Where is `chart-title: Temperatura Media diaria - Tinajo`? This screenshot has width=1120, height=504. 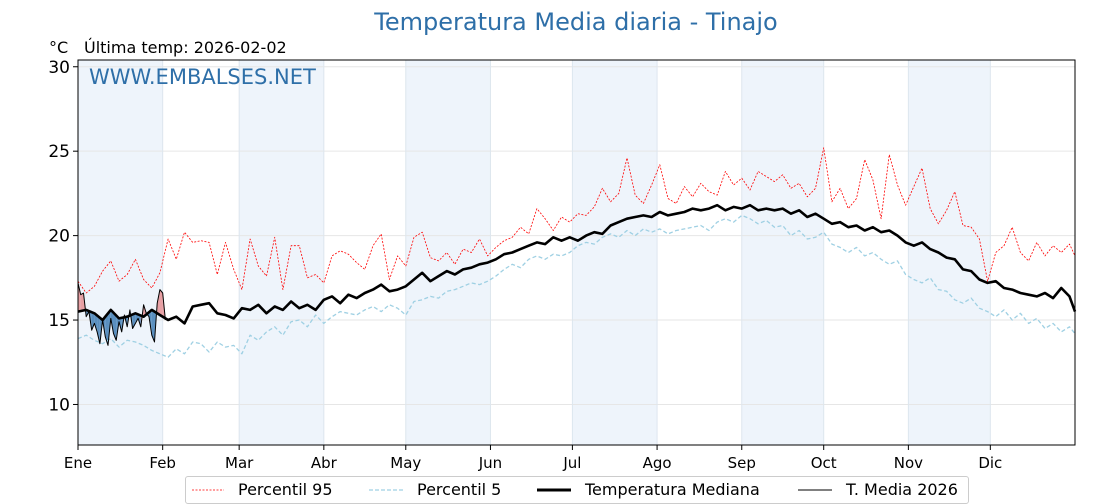
chart-title: Temperatura Media diaria - Tinajo is located at coordinates (576, 22).